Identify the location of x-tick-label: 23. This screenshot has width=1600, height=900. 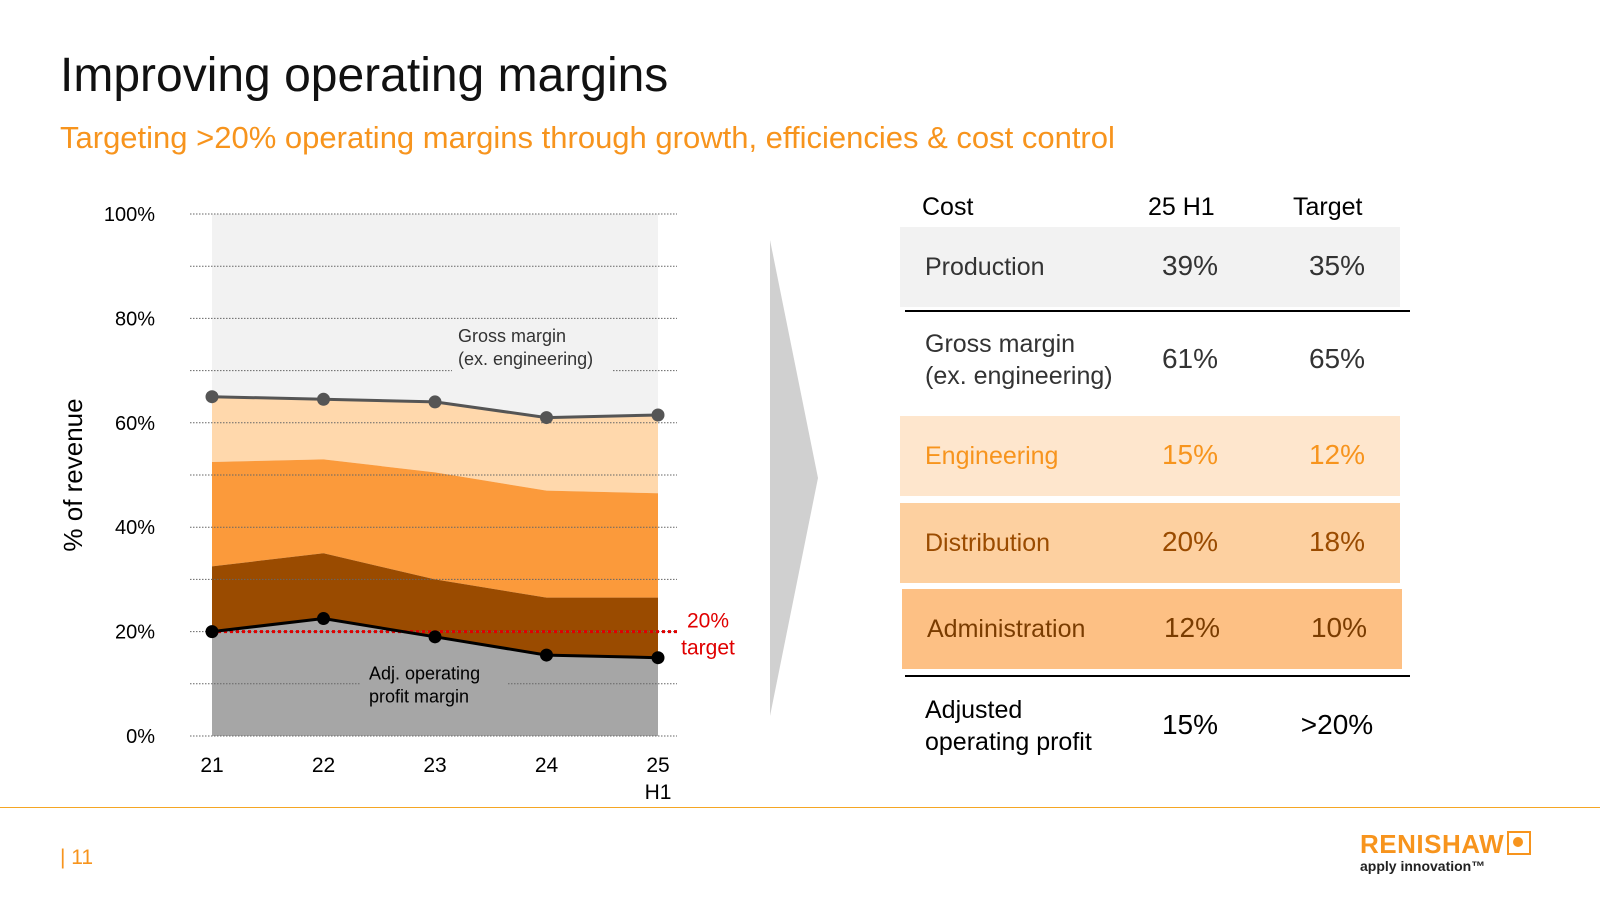
(434, 765).